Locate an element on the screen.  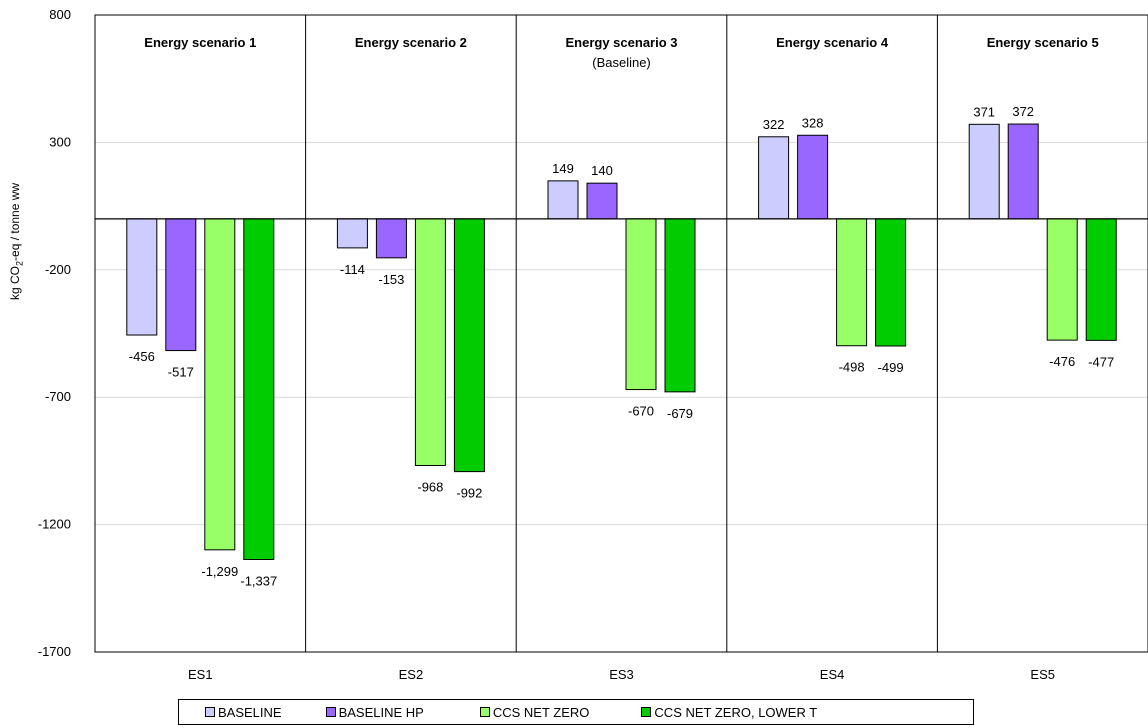
data-label: -992 is located at coordinates (469, 493).